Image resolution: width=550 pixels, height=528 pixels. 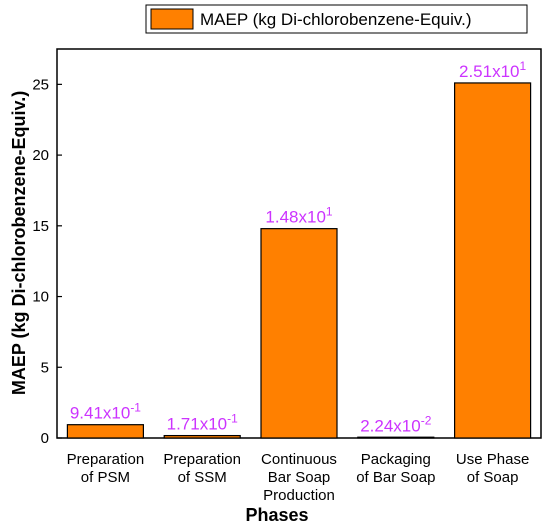 I want to click on x-tick-label-line: Bar Soap, so click(x=299, y=477).